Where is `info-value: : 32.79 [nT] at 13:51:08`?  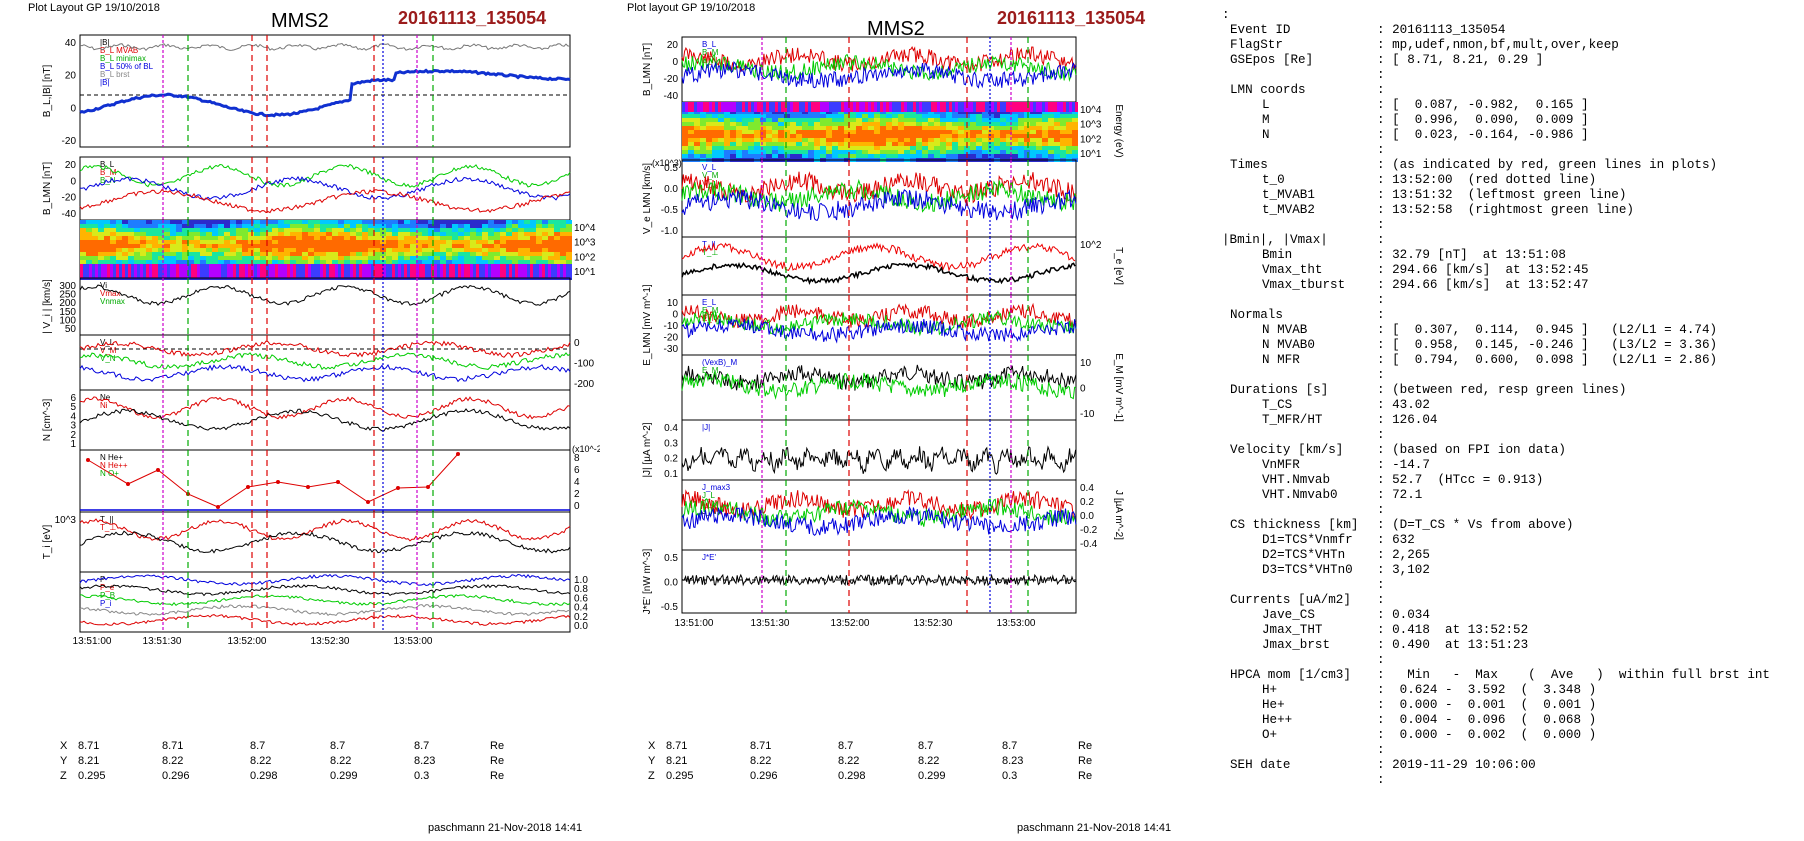 info-value: : 32.79 [nT] at 13:51:08 is located at coordinates (1471, 255).